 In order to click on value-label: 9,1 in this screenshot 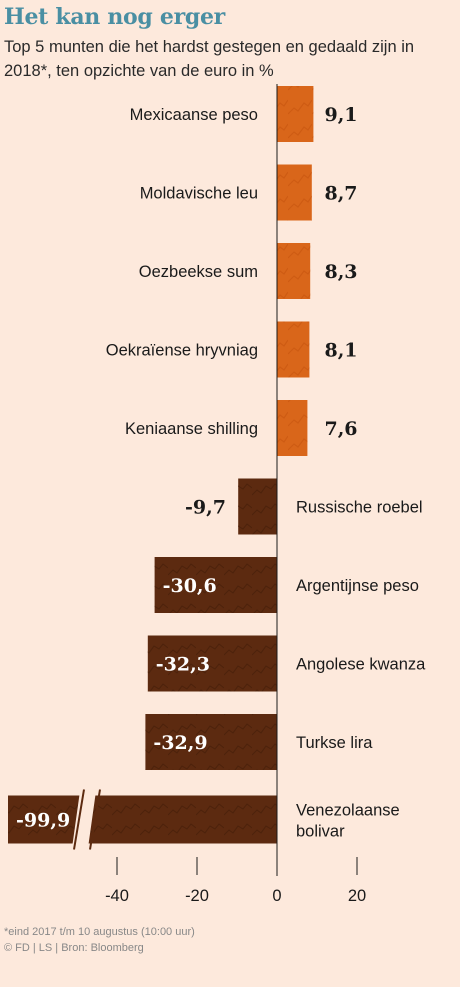, I will do `click(340, 115)`.